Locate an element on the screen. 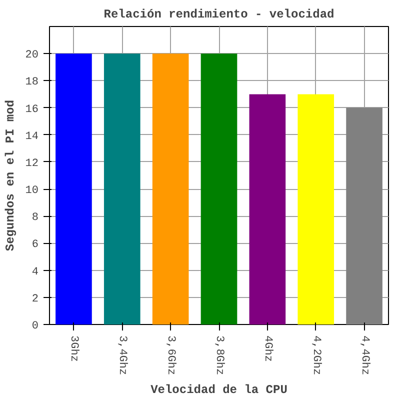 This screenshot has height=400, width=400. y-tick-label: 2 is located at coordinates (35, 299).